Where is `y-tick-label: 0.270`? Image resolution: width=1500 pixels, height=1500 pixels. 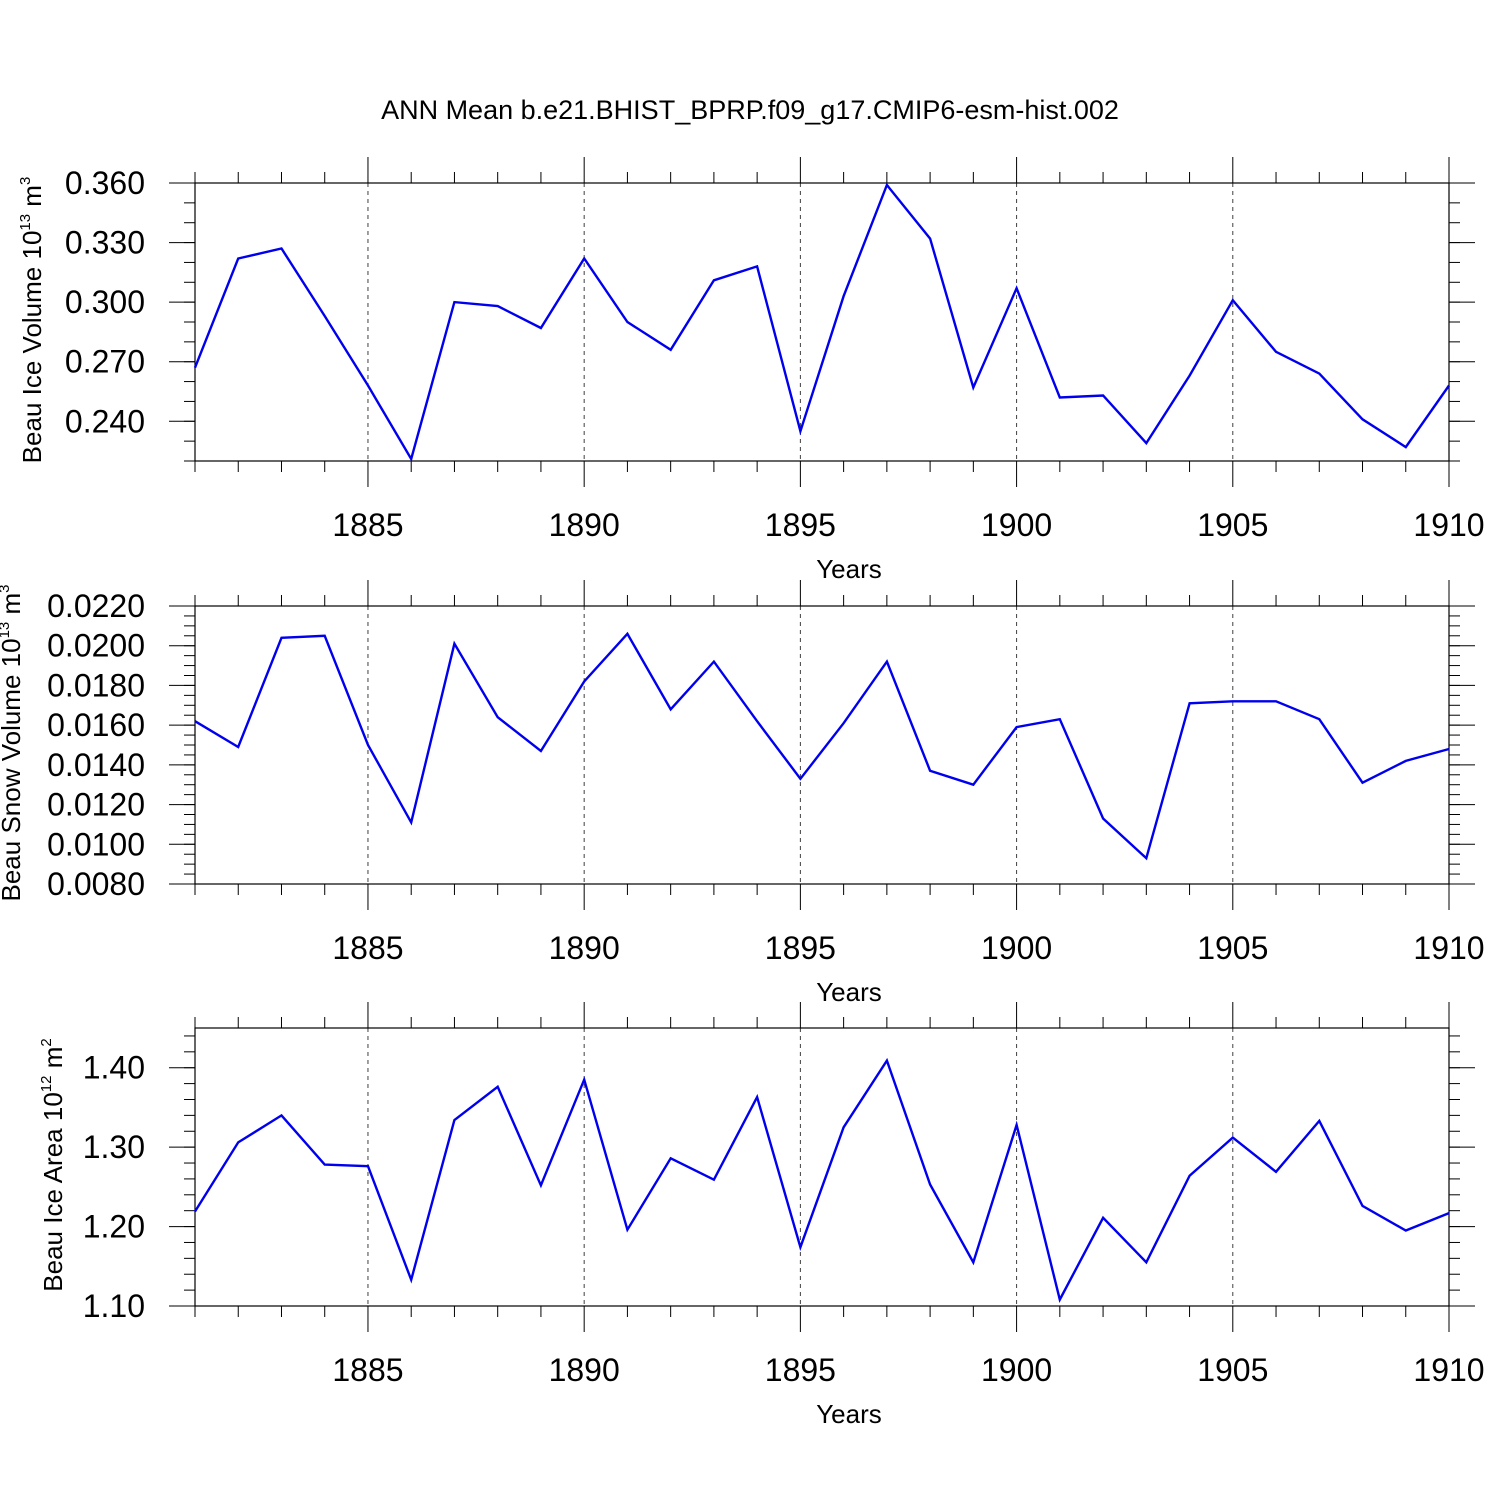 y-tick-label: 0.270 is located at coordinates (105, 362).